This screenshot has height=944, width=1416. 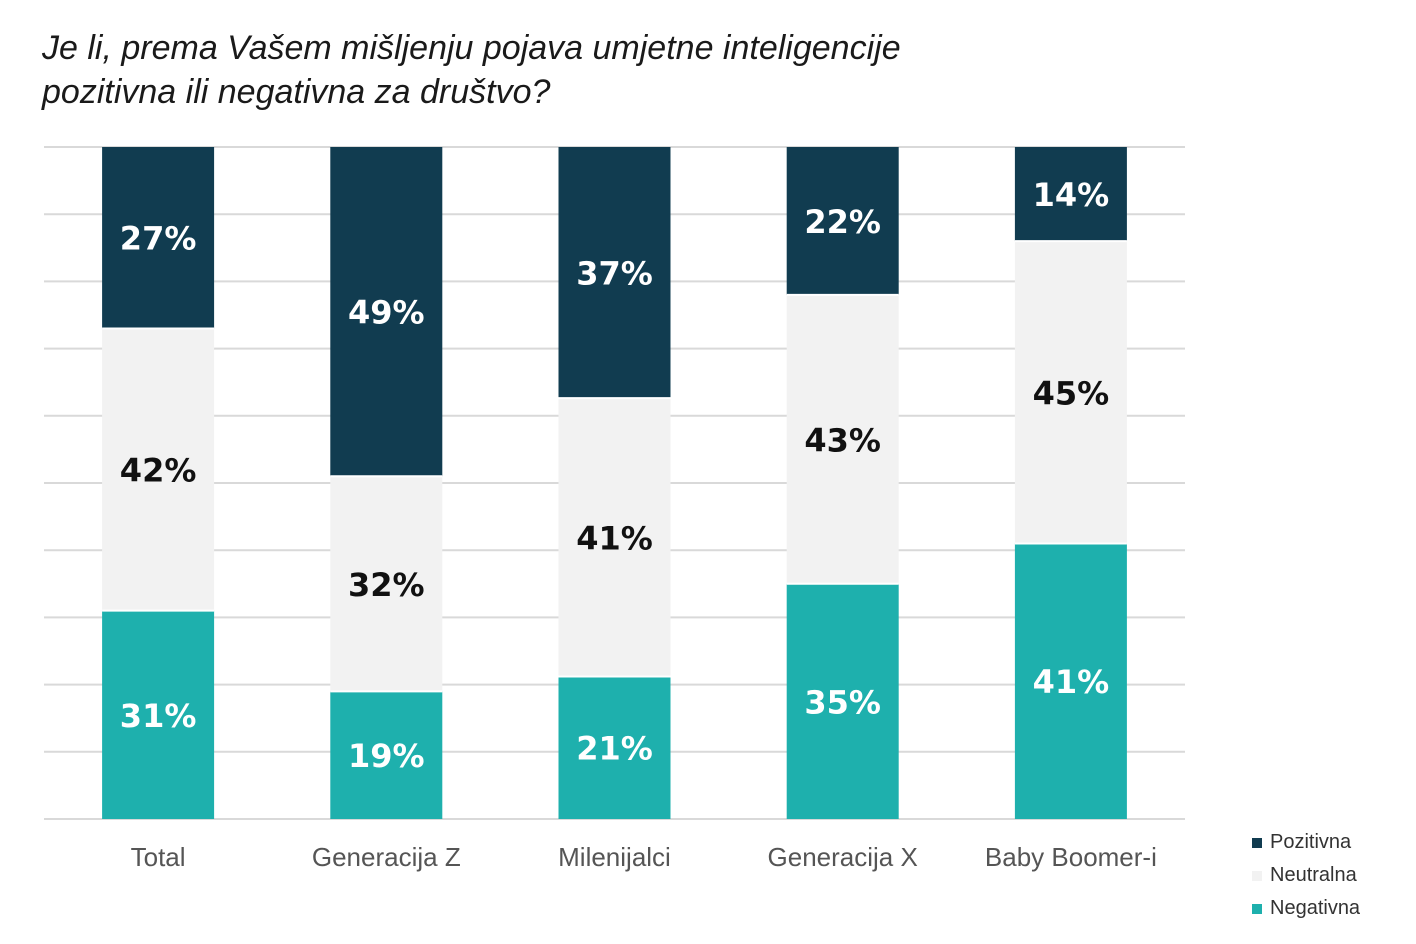 What do you see at coordinates (1257, 908) in the screenshot?
I see `legend-swatch-negativna` at bounding box center [1257, 908].